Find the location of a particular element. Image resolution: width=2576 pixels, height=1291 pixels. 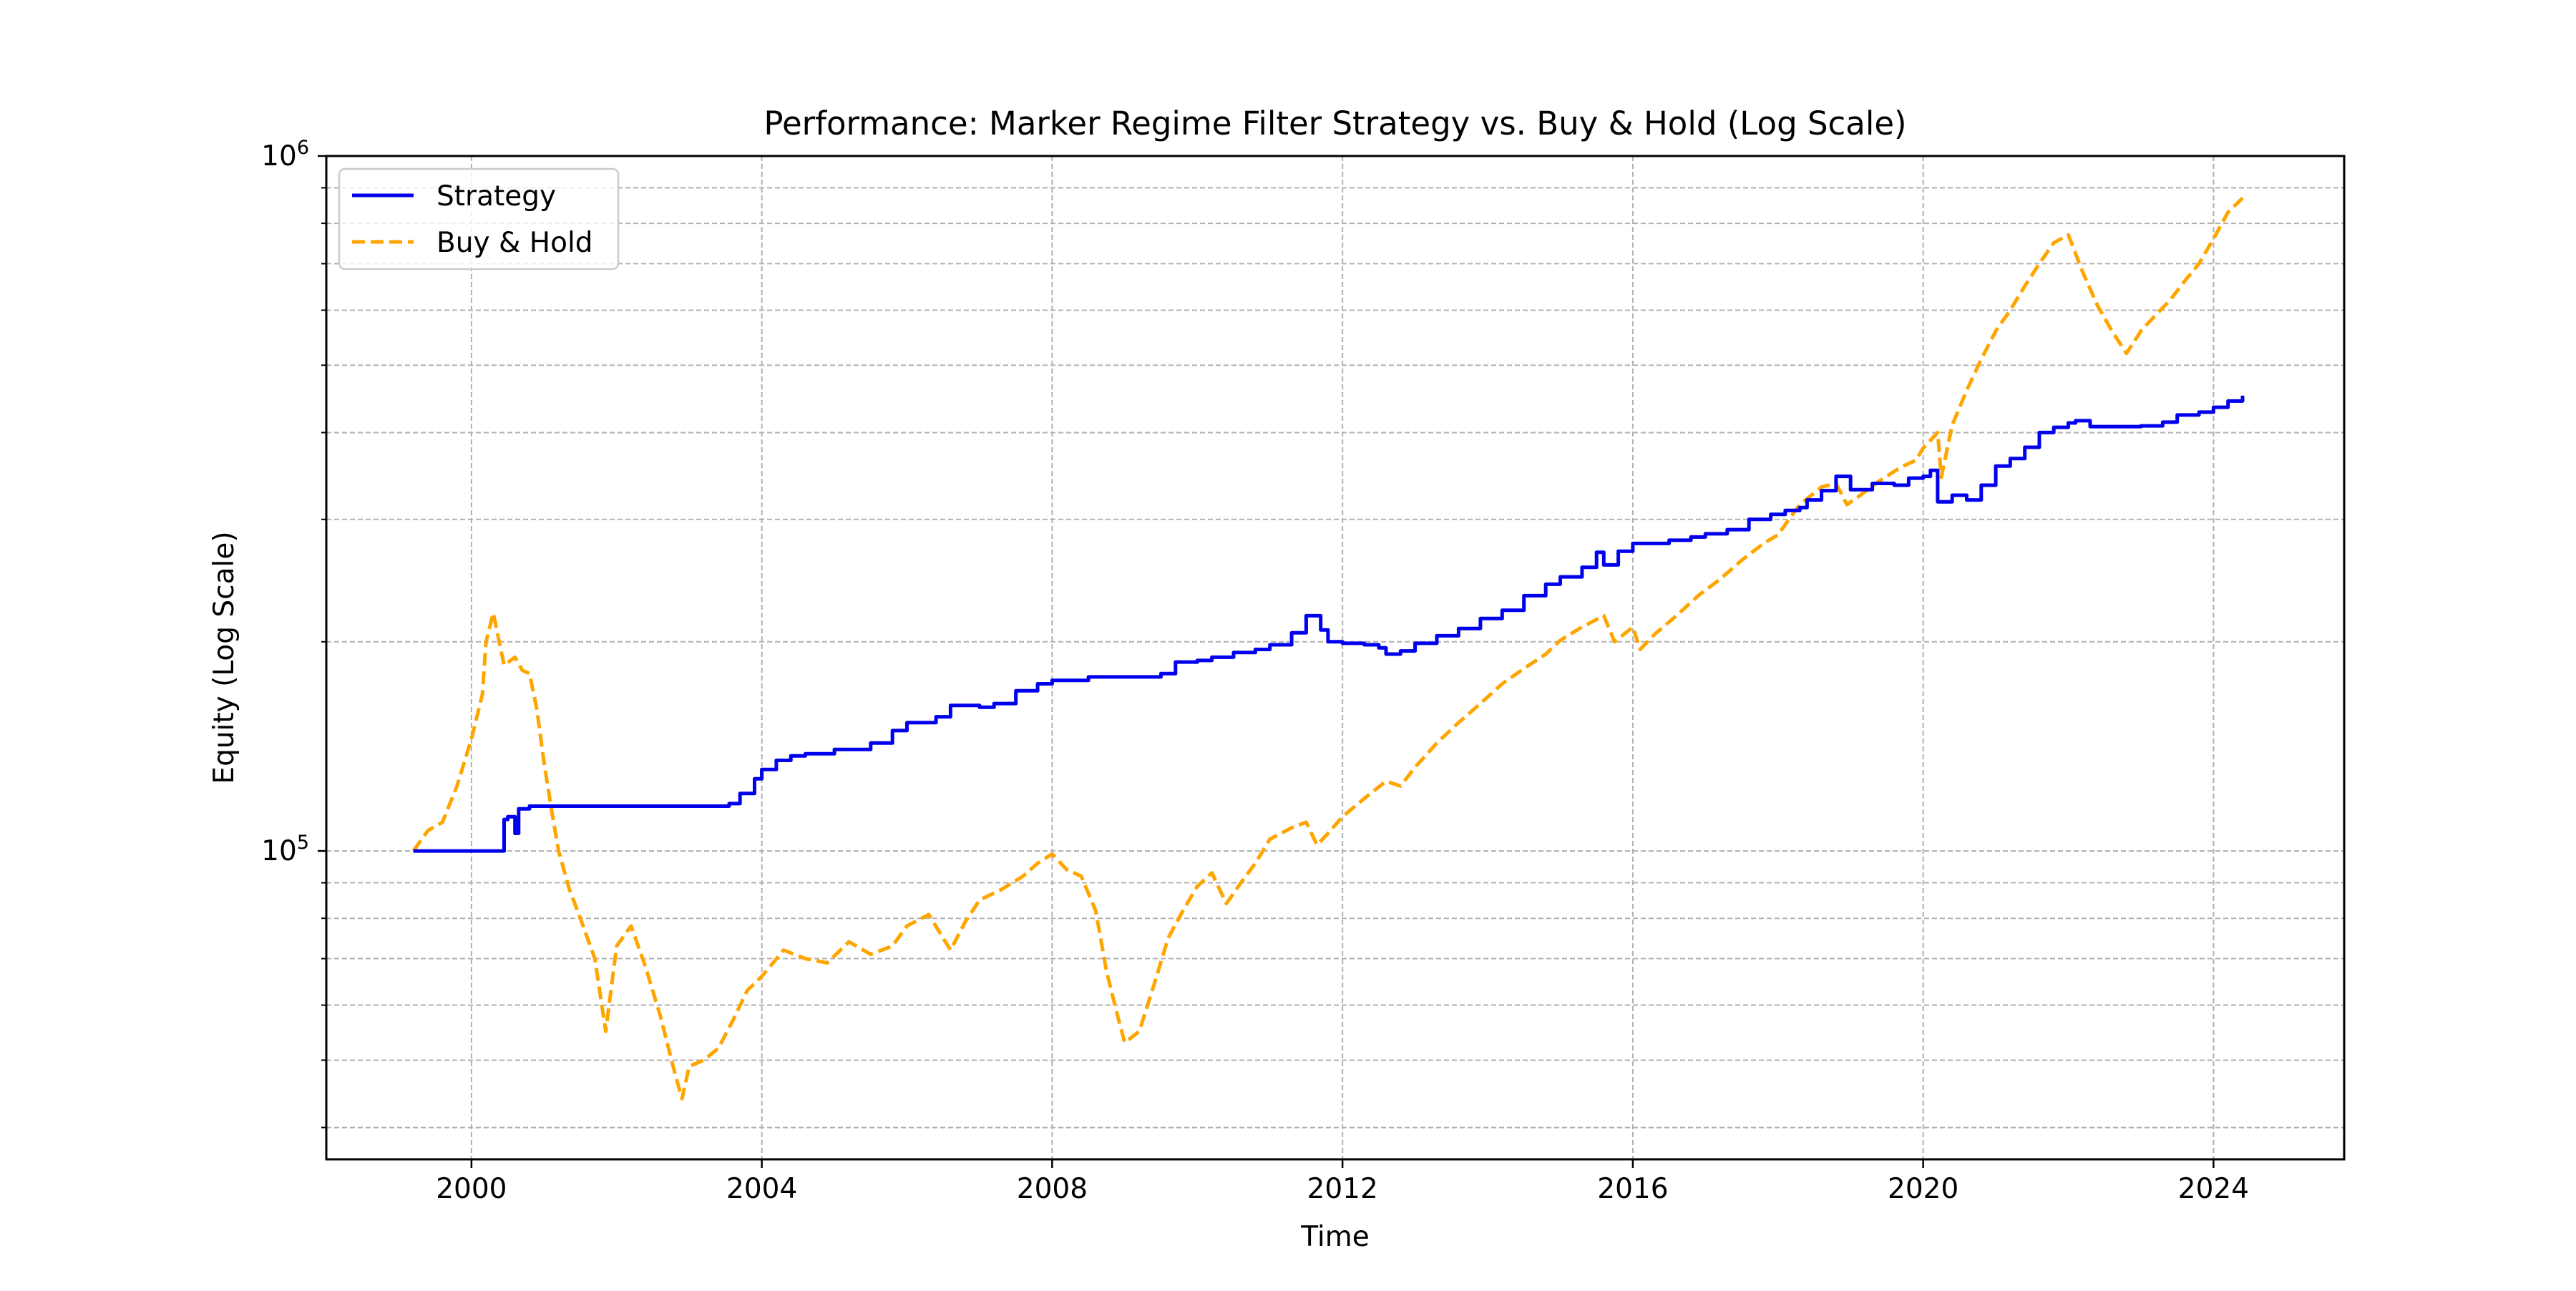

x-tick-label: 2000 is located at coordinates (471, 1189).